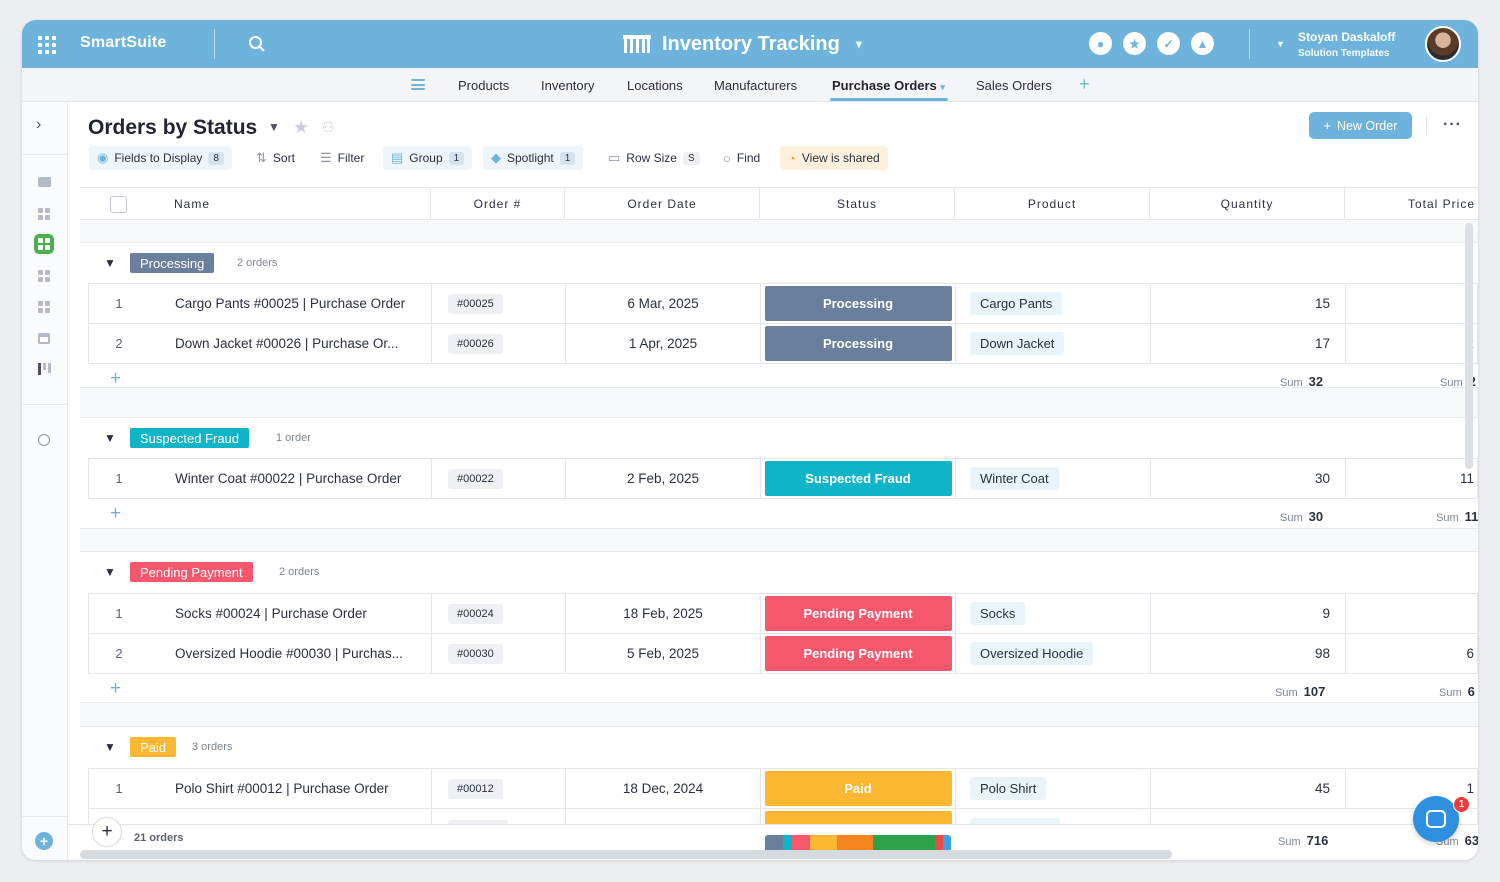 This screenshot has width=1500, height=882. I want to click on row-name: Polo Shirt #00012 | Purchase Order, so click(290, 788).